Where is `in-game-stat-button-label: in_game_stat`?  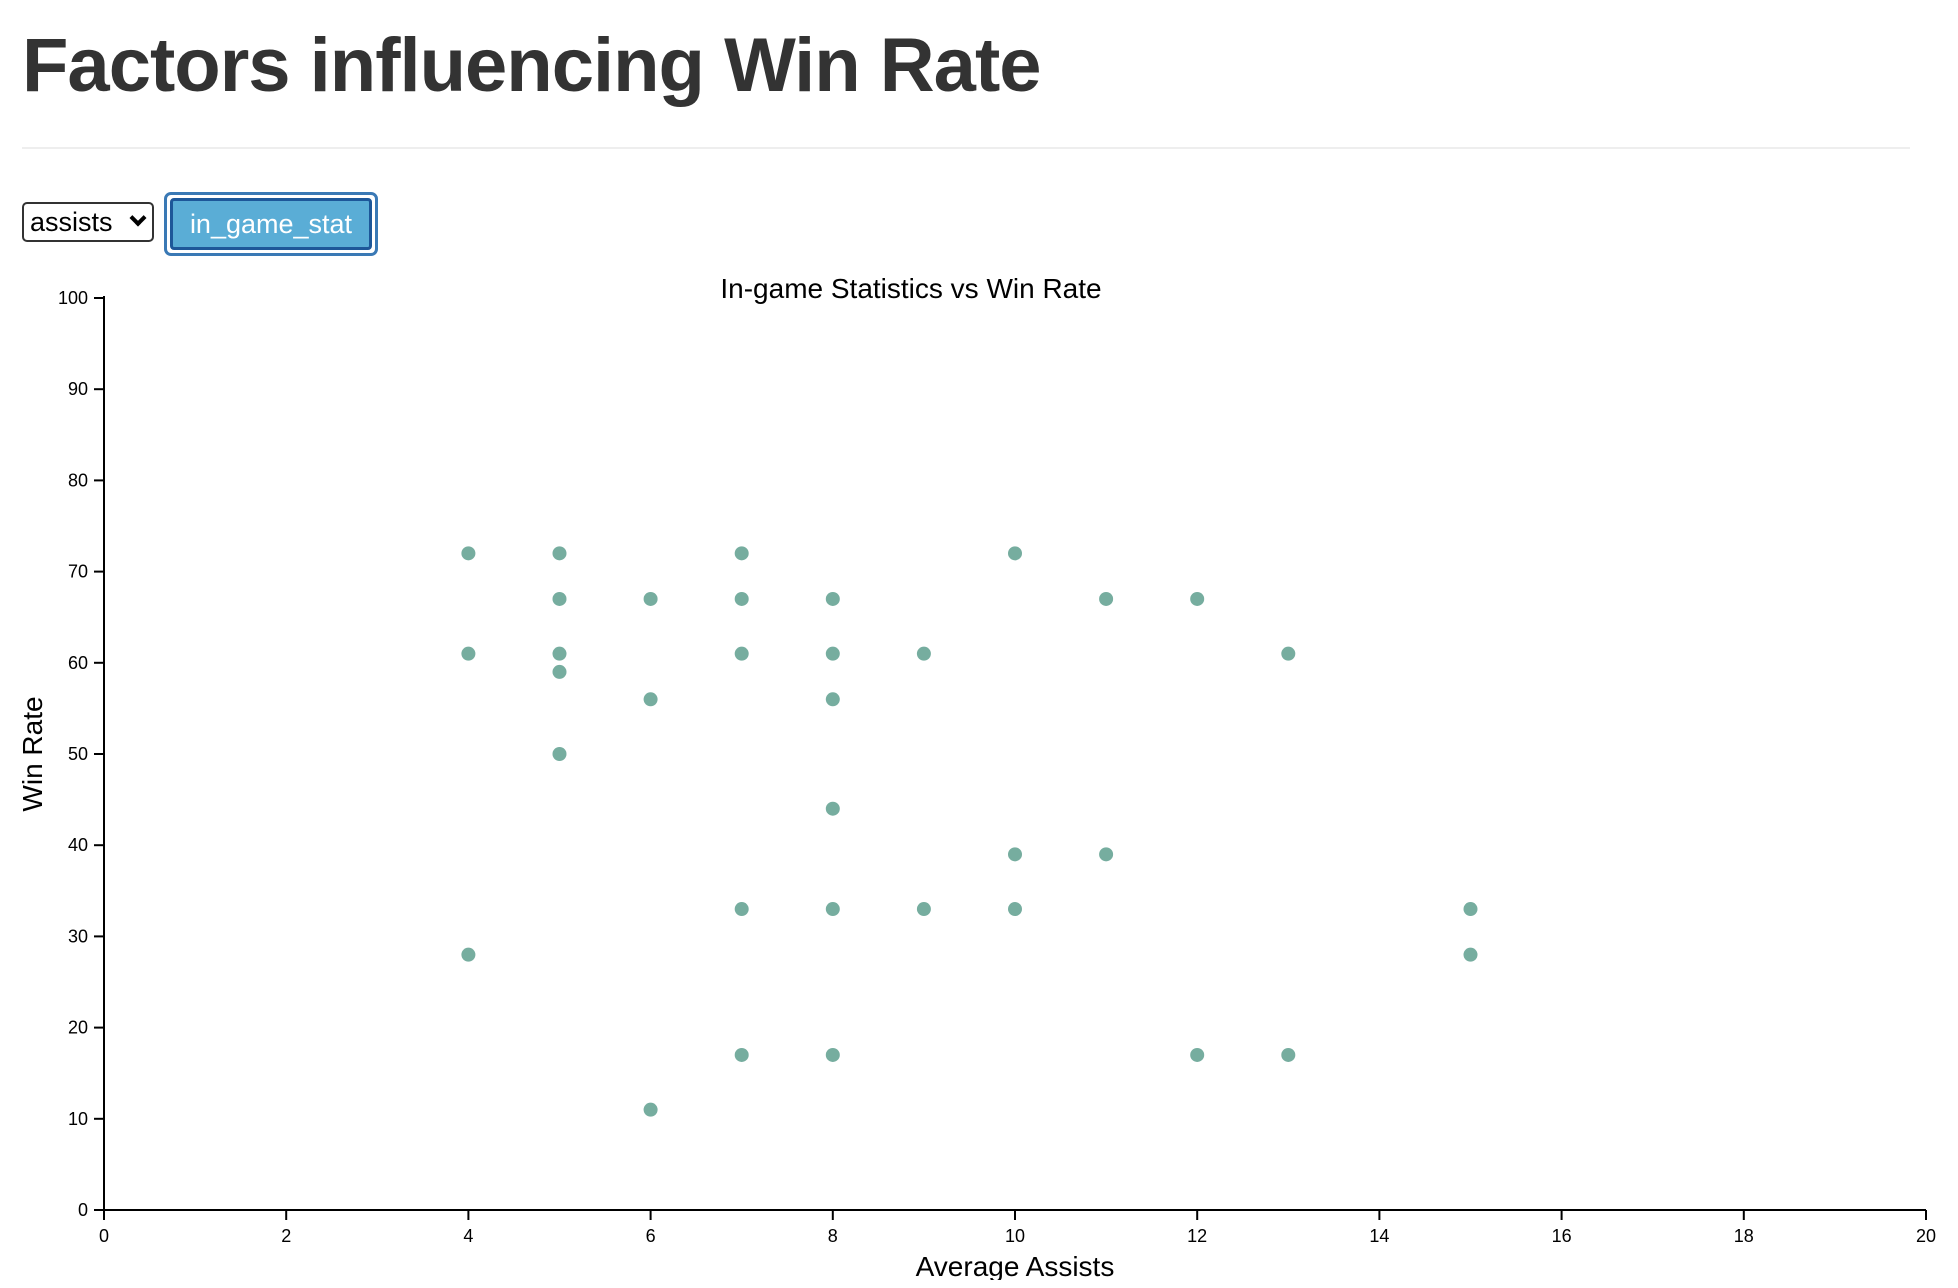 in-game-stat-button-label: in_game_stat is located at coordinates (271, 224).